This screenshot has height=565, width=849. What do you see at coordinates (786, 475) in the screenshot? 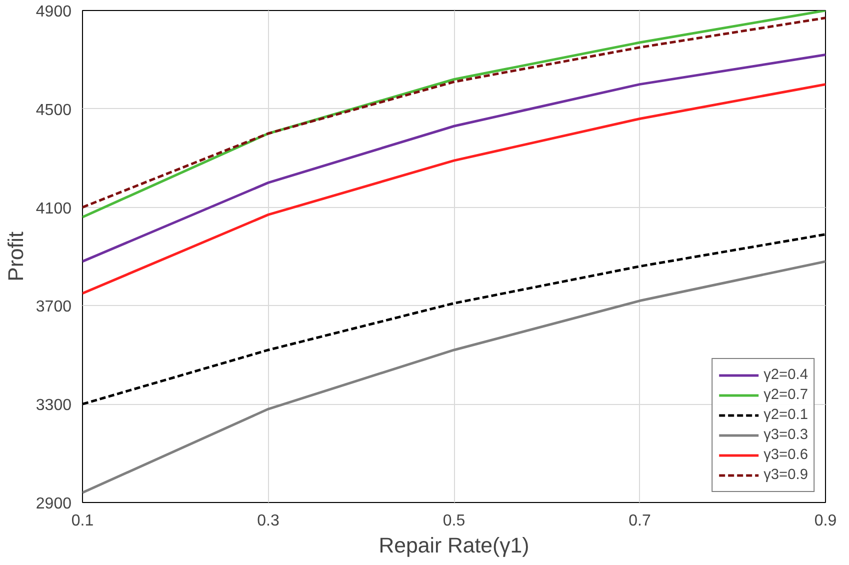
I see `legend-label: γ3=0.9` at bounding box center [786, 475].